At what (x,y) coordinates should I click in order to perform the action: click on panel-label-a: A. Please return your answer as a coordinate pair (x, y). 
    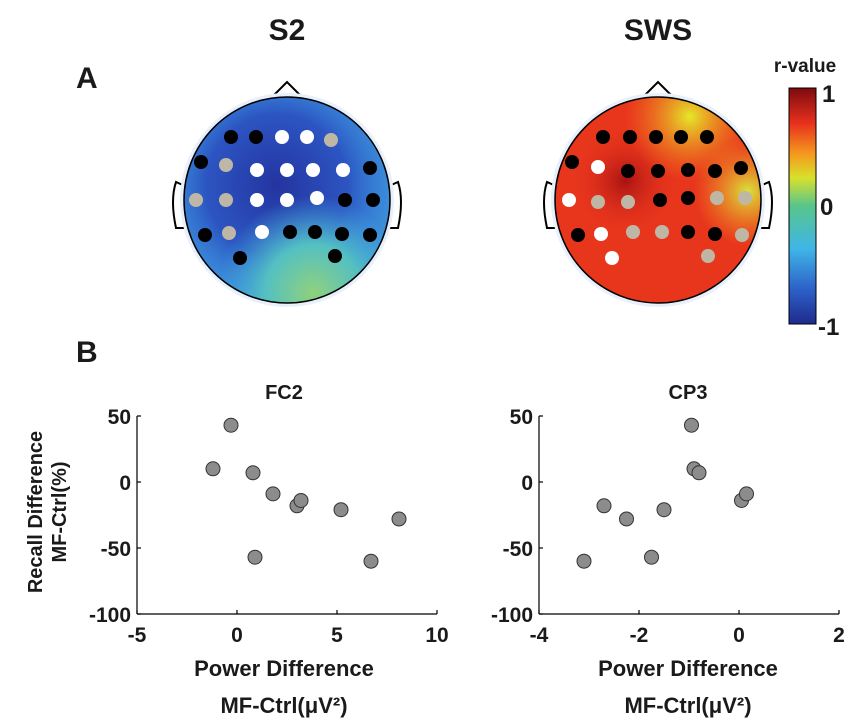
    Looking at the image, I should click on (87, 78).